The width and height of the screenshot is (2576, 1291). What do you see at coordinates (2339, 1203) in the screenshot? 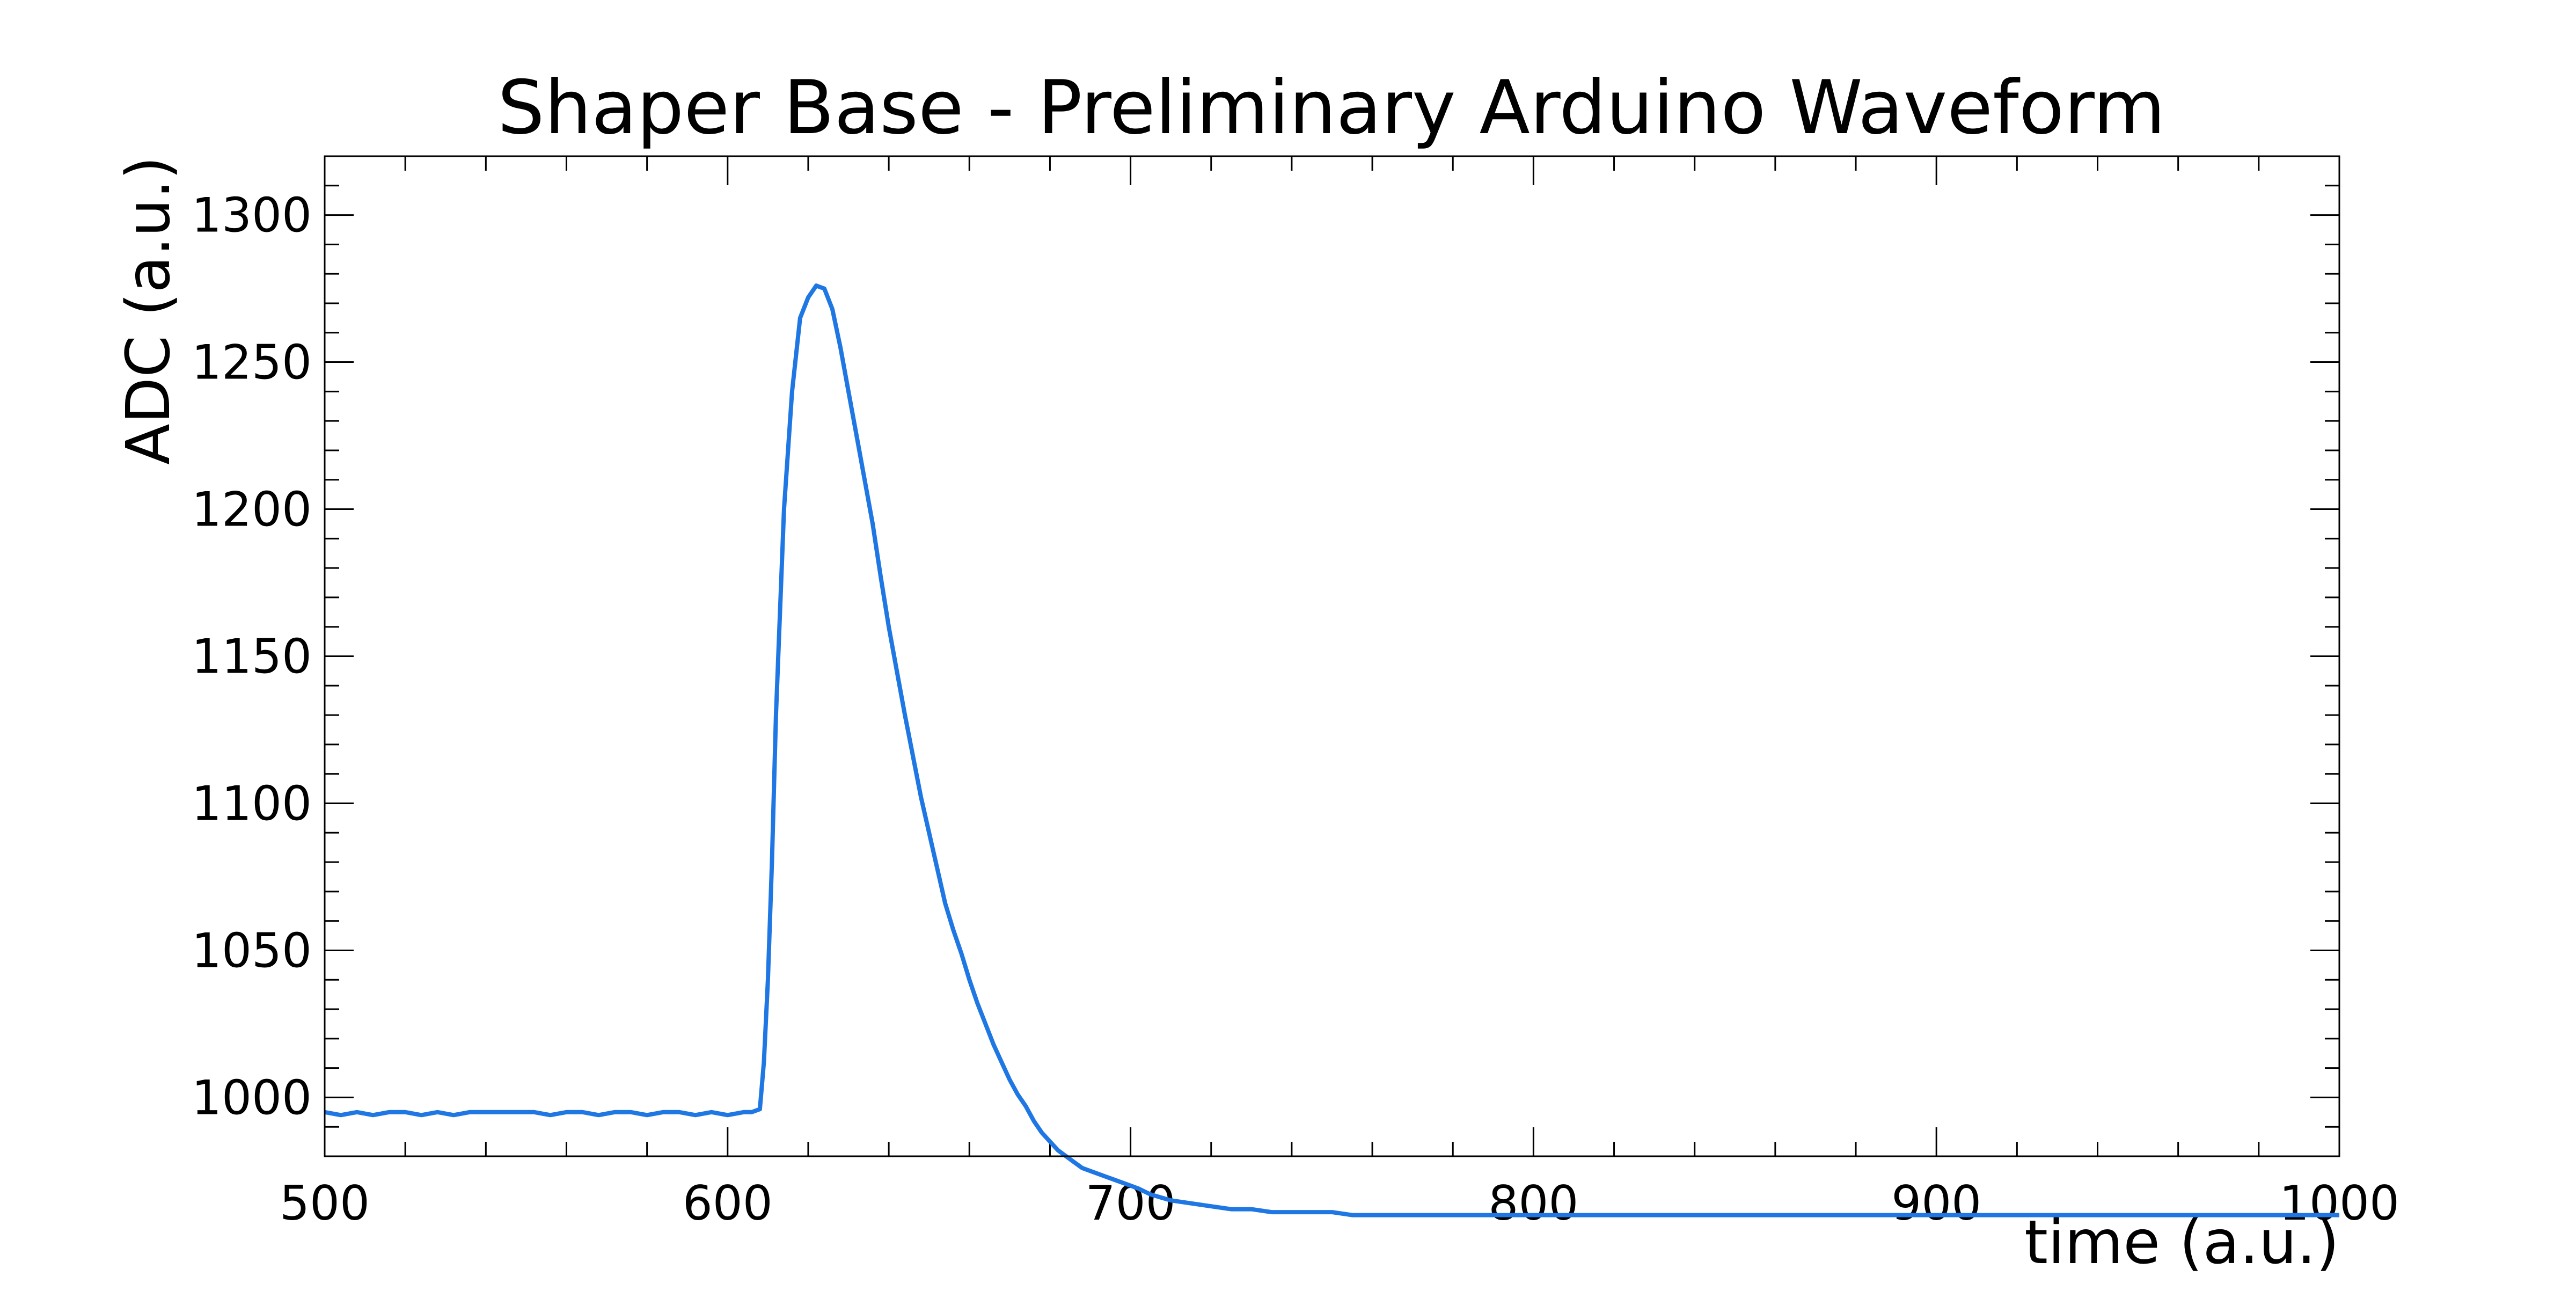
I see `x-tick-label: 1000` at bounding box center [2339, 1203].